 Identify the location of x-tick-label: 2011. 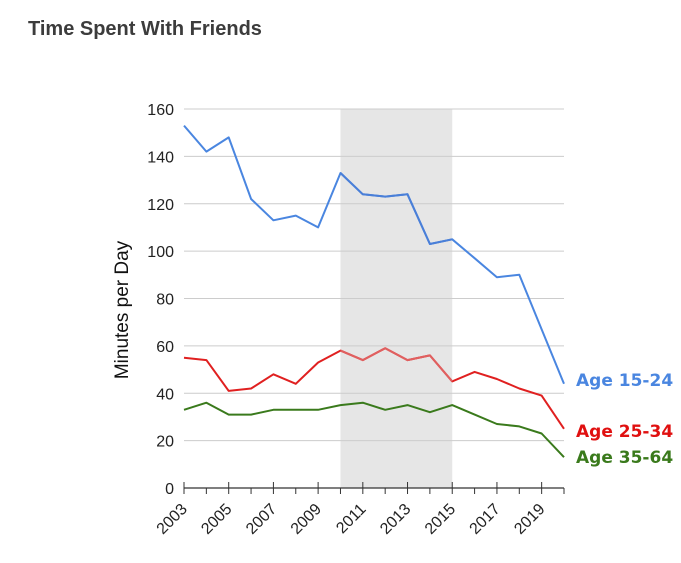
(351, 519).